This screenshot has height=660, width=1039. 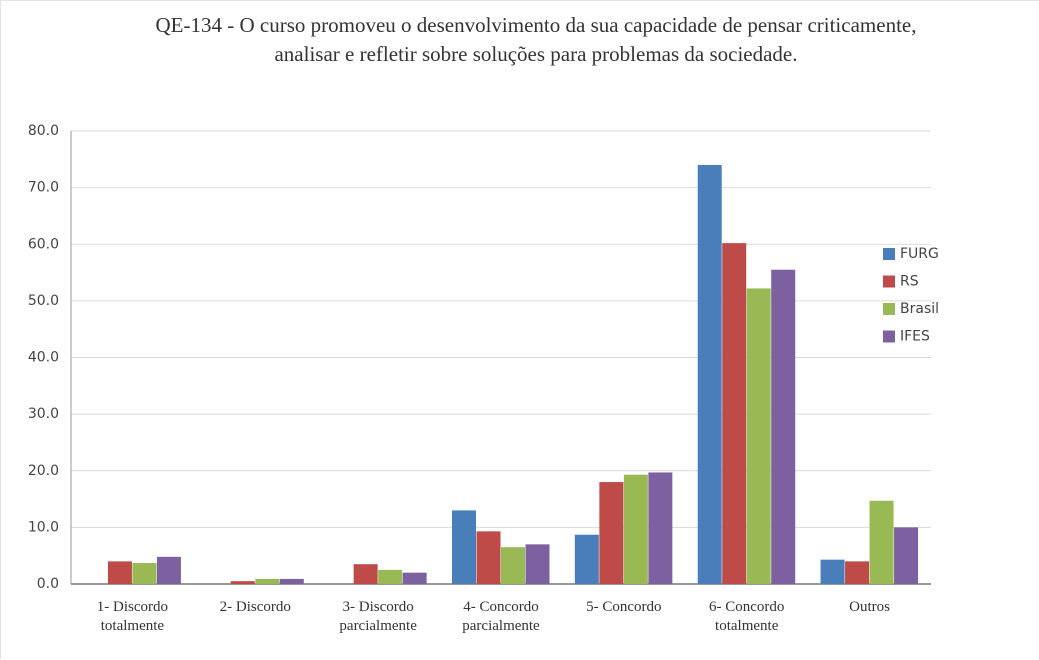 I want to click on y-tick-label: 30.0, so click(x=43, y=414).